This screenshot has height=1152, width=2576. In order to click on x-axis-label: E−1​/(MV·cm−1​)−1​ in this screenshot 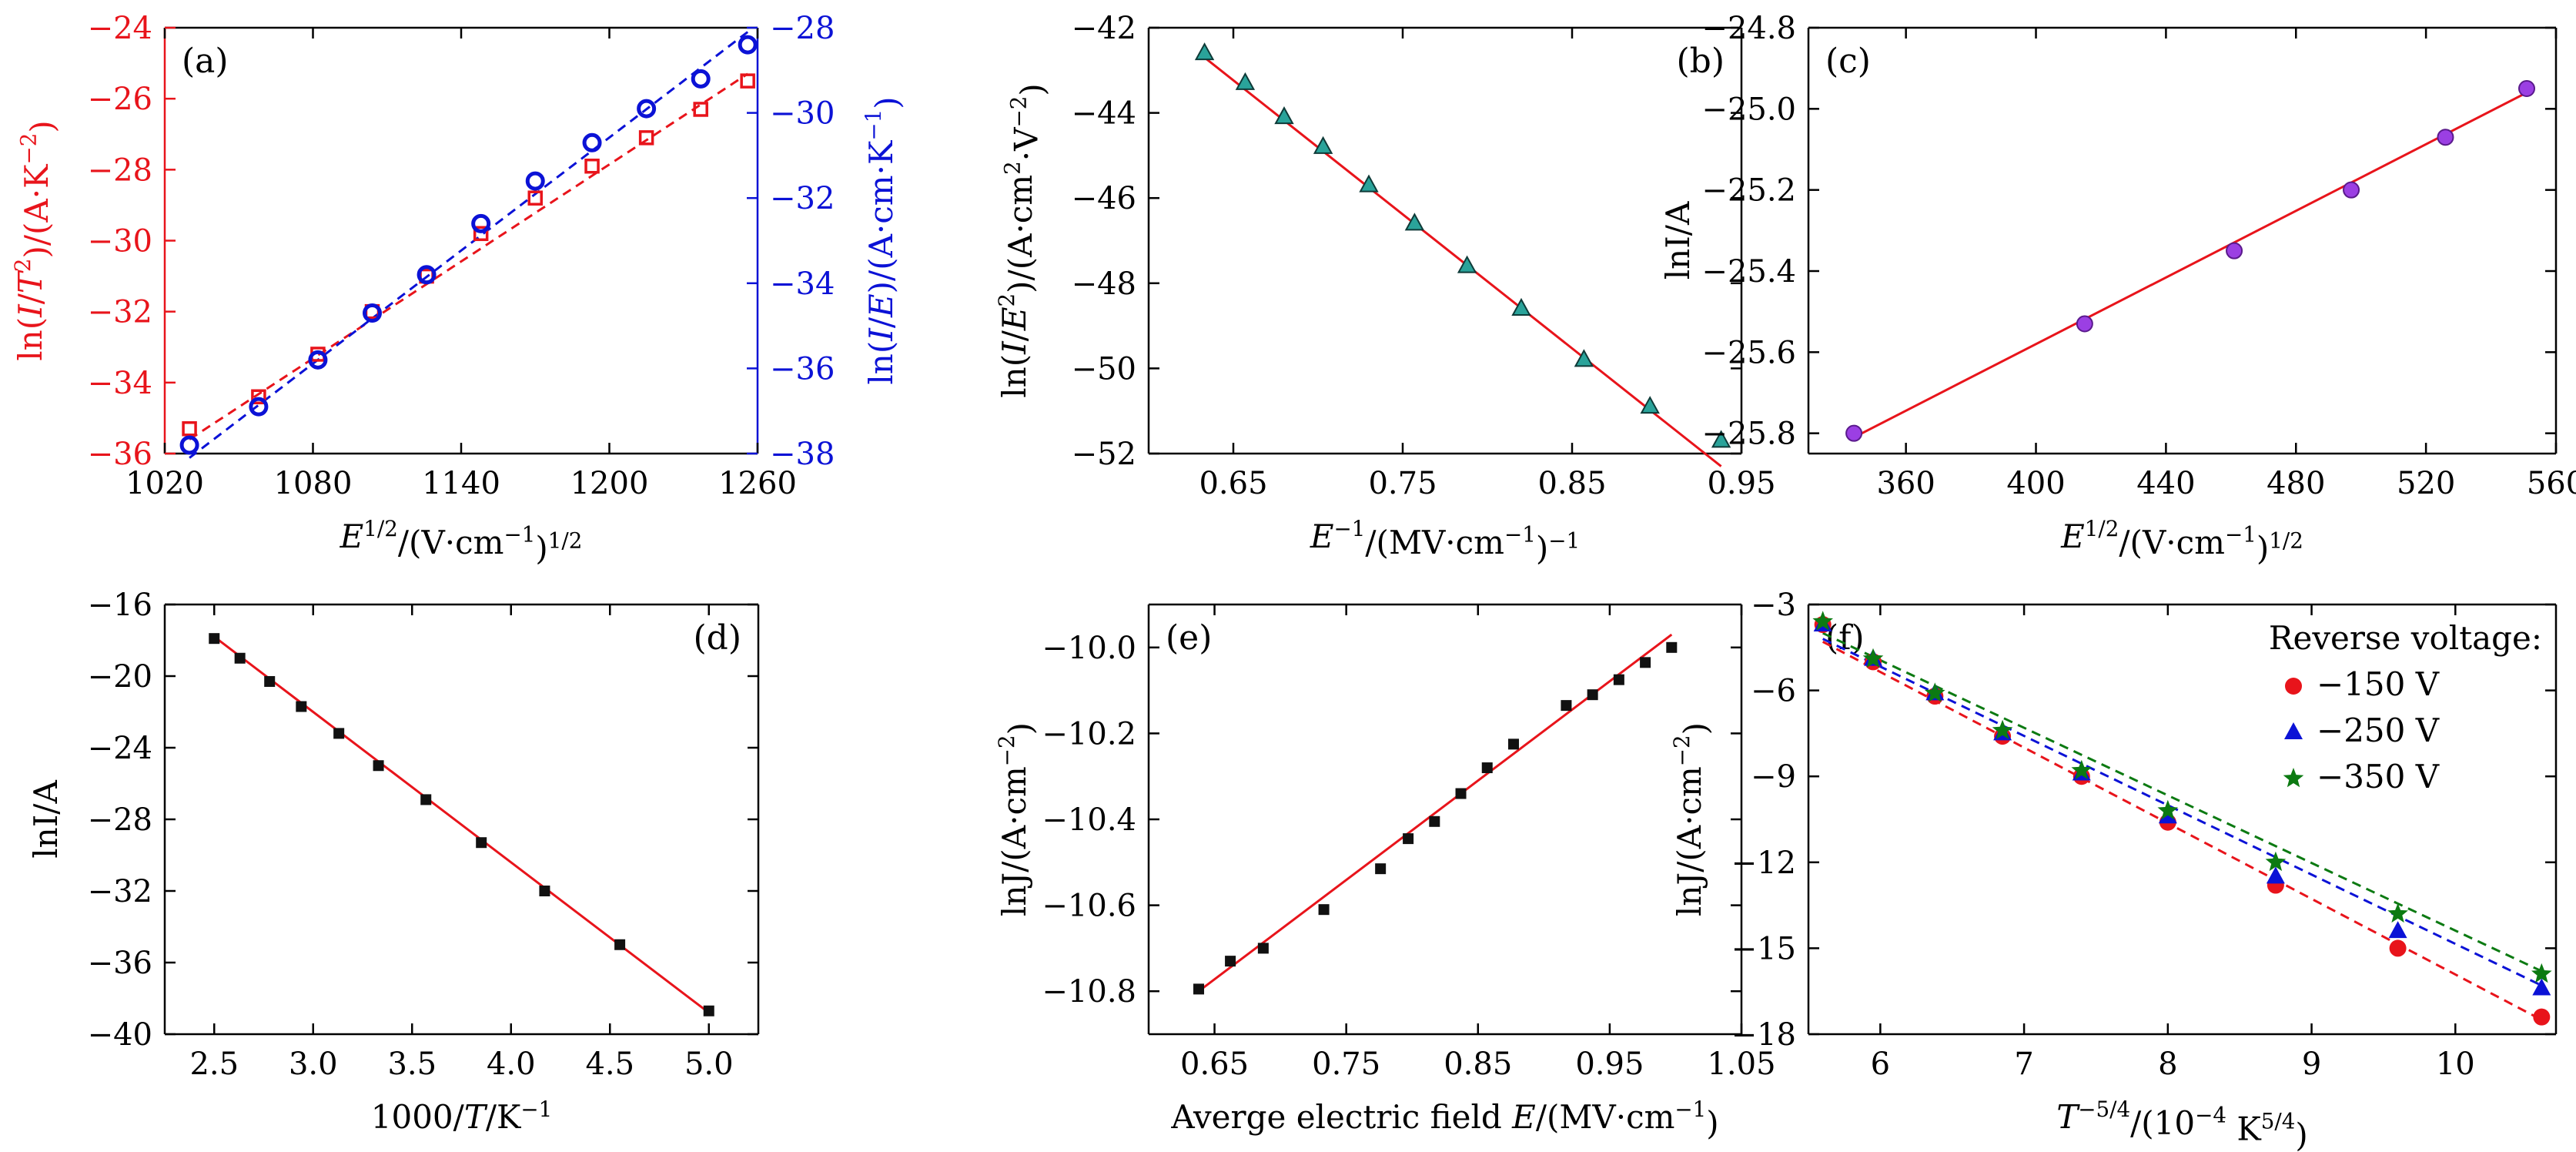, I will do `click(1445, 542)`.